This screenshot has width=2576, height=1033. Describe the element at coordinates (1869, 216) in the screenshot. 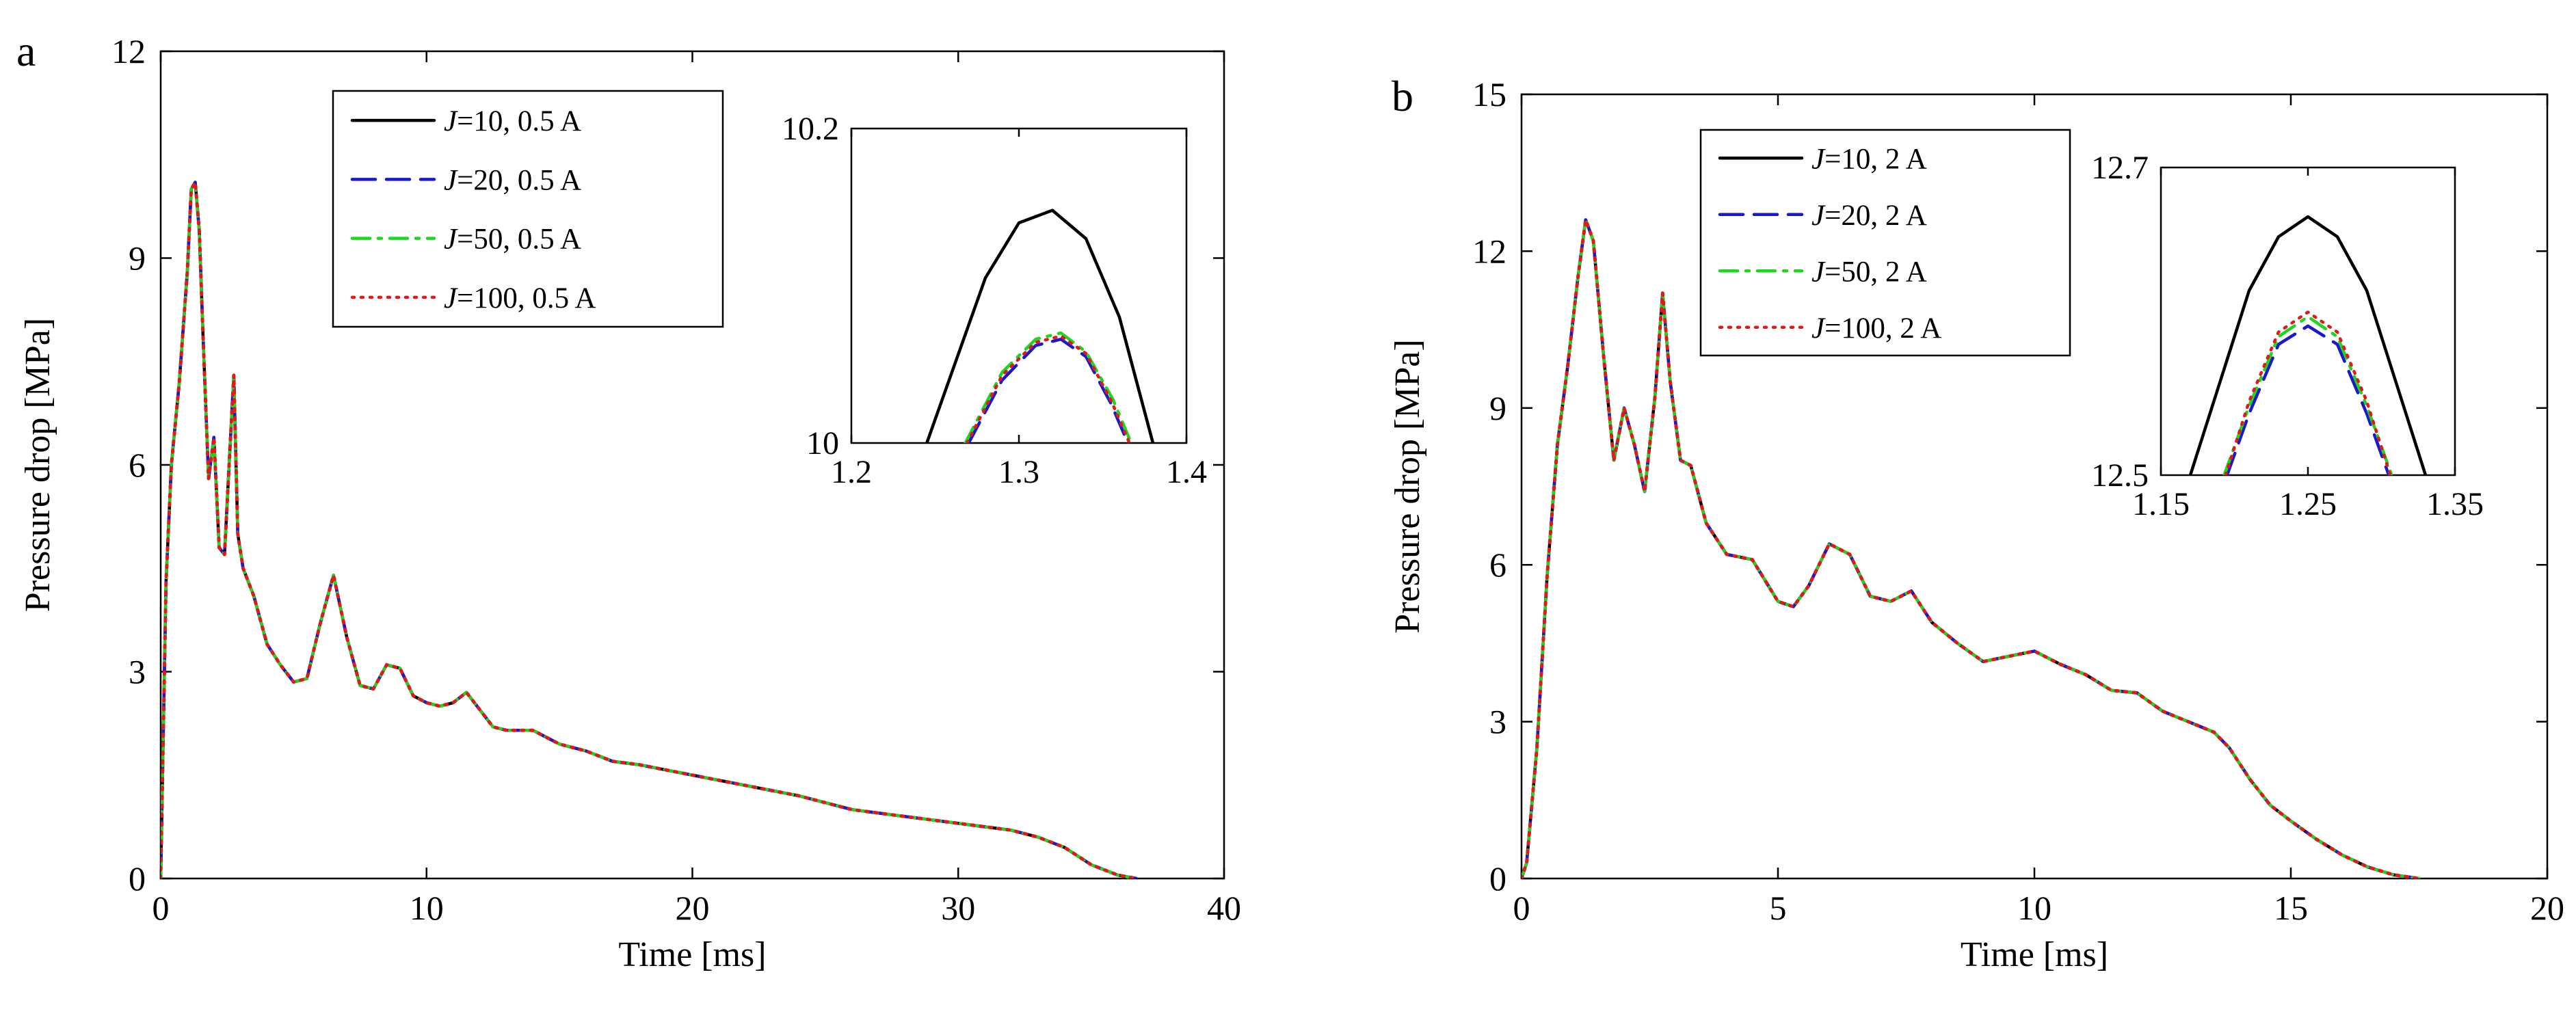

I see `legend-entry-2: J=20, 2 A` at that location.